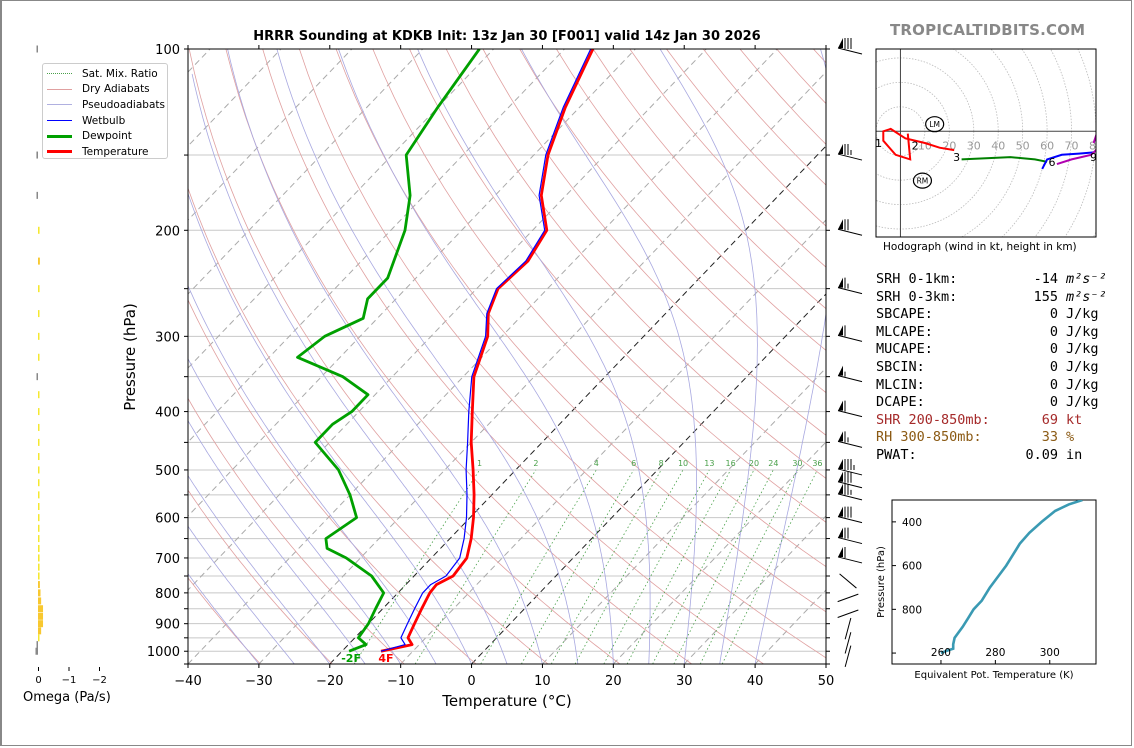 The width and height of the screenshot is (1134, 748). What do you see at coordinates (912, 610) in the screenshot?
I see `theta-e-y-tick-label: 800` at bounding box center [912, 610].